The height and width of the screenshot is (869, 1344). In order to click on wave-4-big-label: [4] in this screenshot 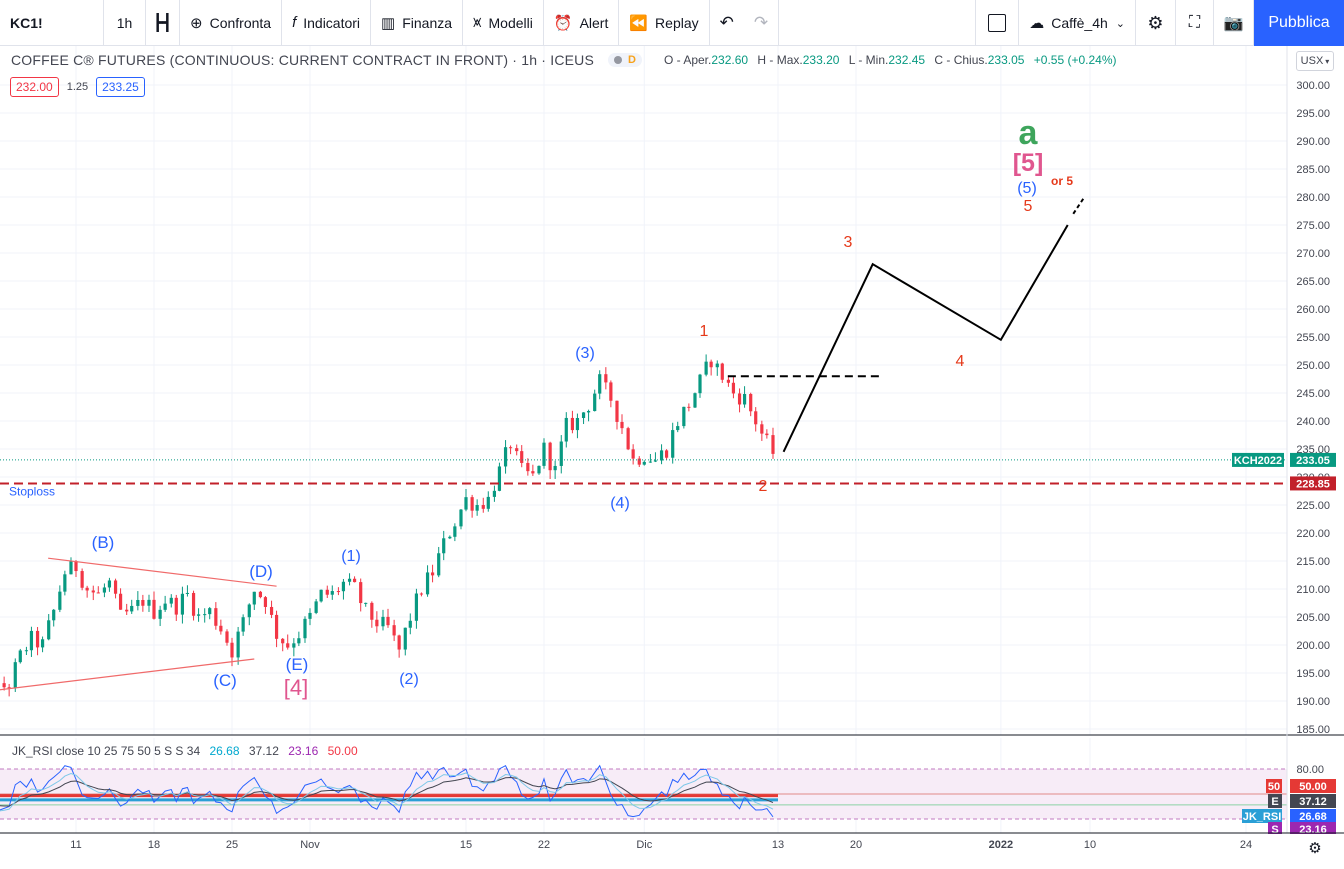, I will do `click(296, 687)`.